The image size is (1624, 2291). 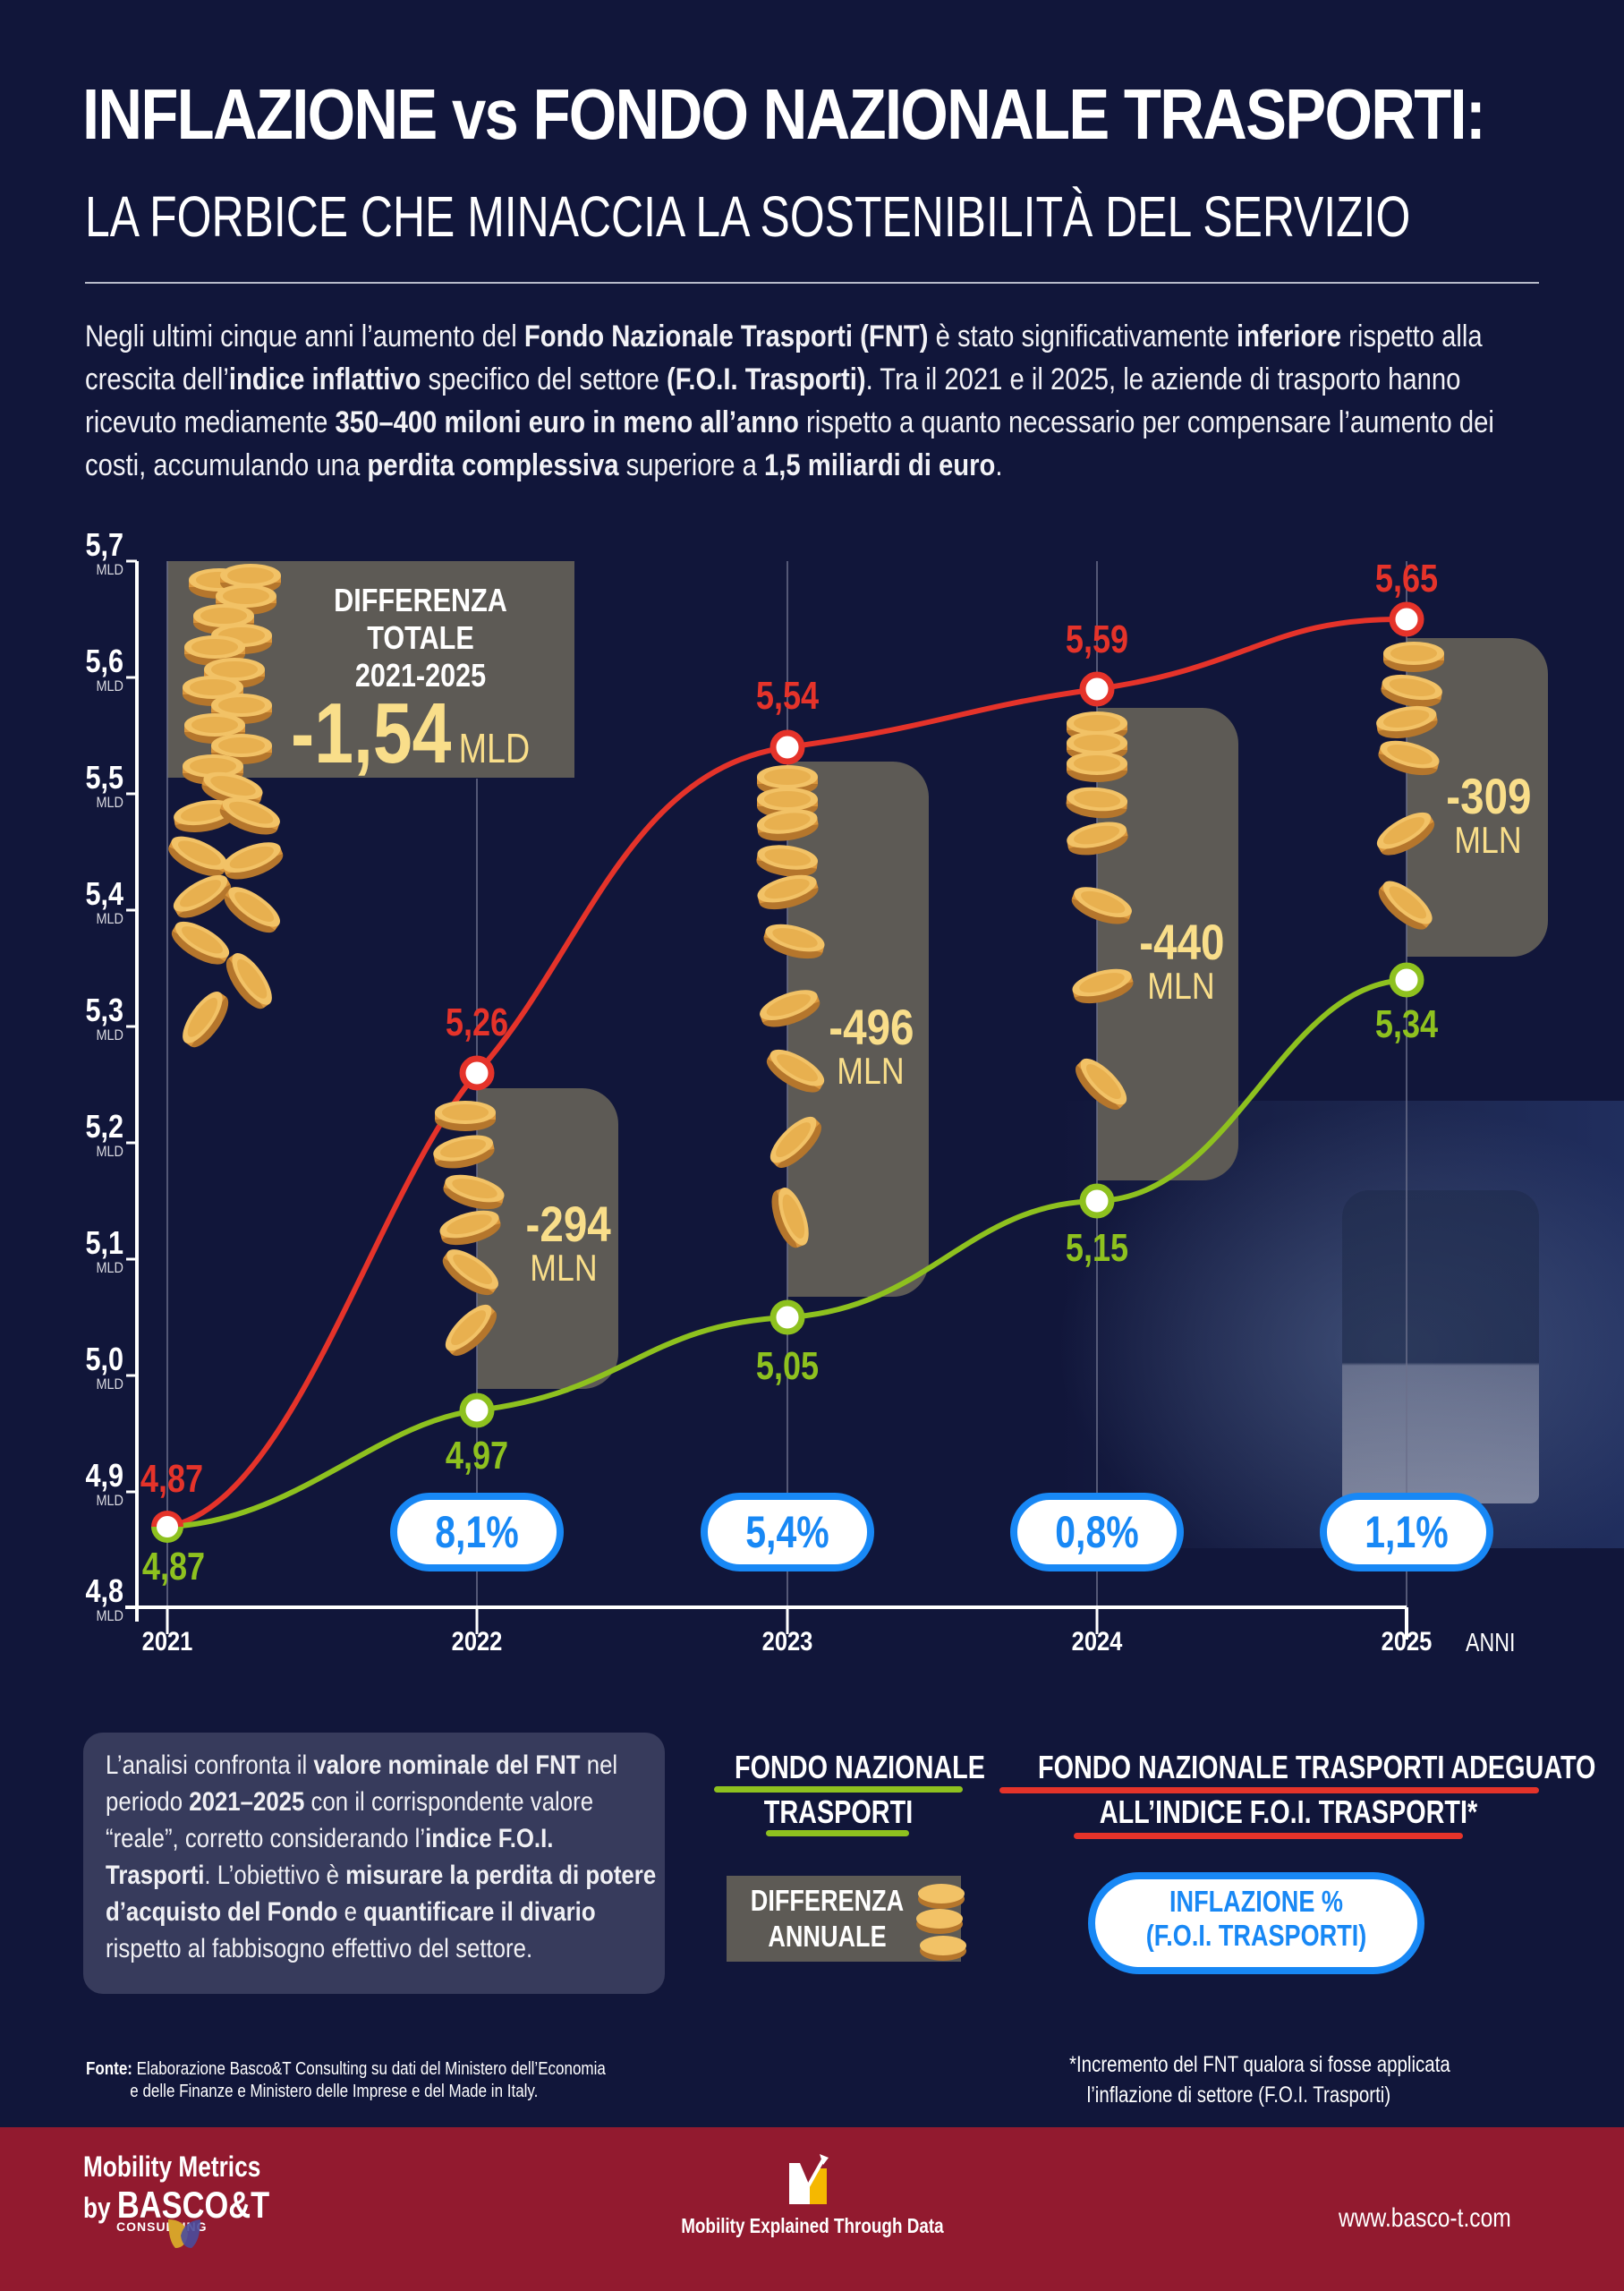 I want to click on y-tick-5-5: 5,5 MLD, so click(x=104, y=786).